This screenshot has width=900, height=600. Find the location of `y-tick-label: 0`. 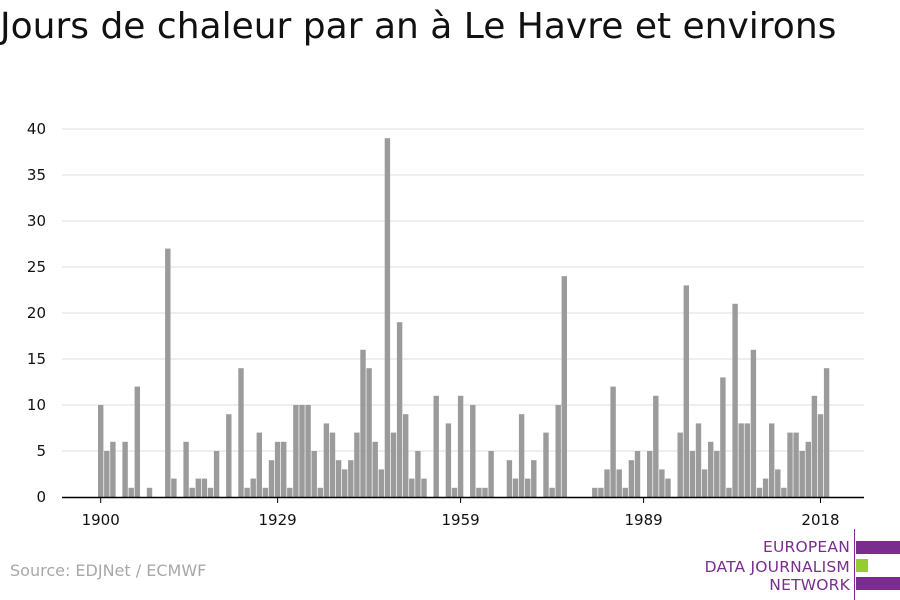

y-tick-label: 0 is located at coordinates (41, 497).